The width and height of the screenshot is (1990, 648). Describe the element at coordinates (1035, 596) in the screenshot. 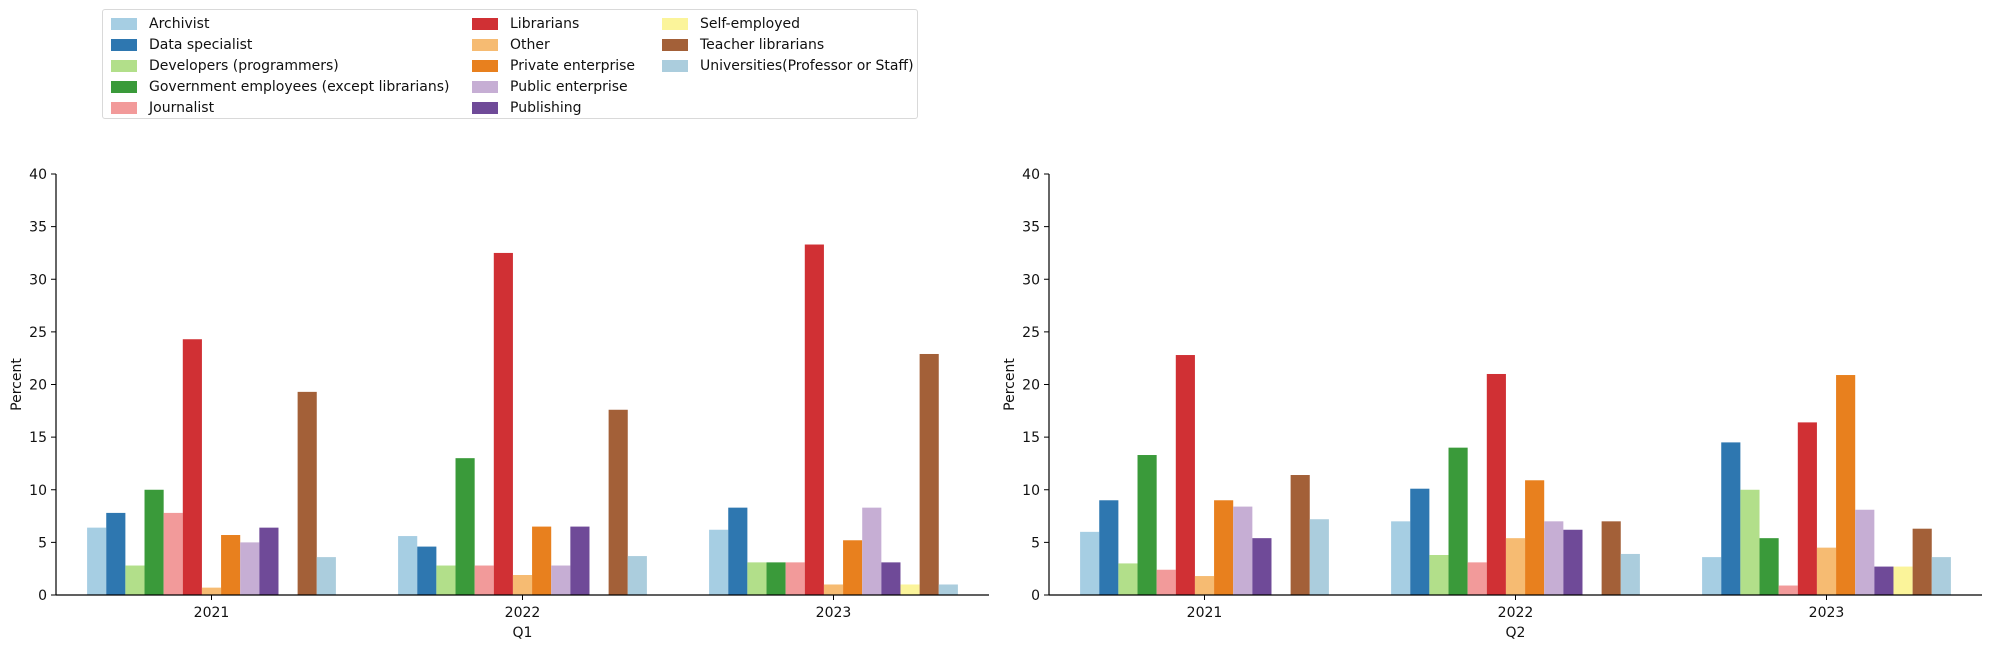

I see `y-tick-label: 0` at that location.